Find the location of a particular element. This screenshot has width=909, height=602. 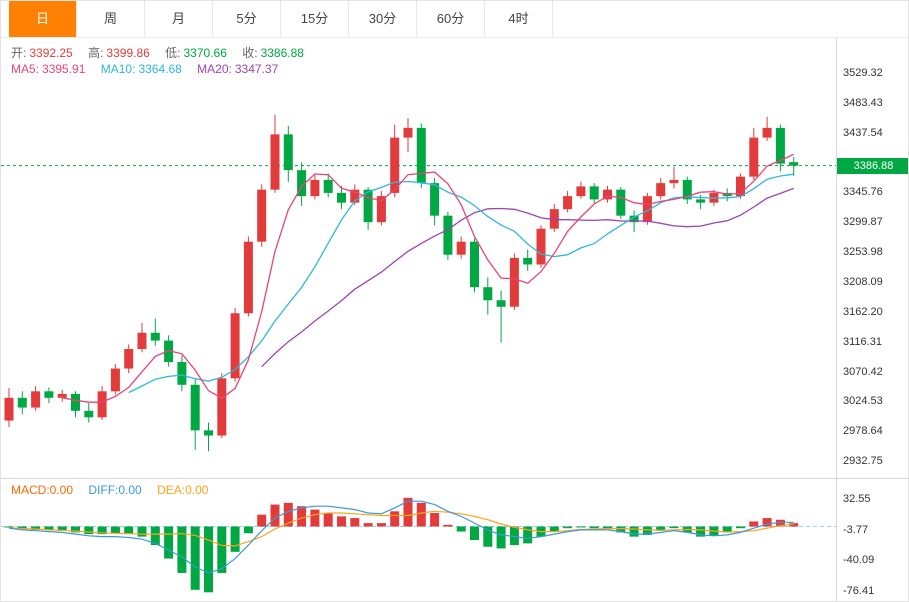

open-label: 开: is located at coordinates (19, 53).